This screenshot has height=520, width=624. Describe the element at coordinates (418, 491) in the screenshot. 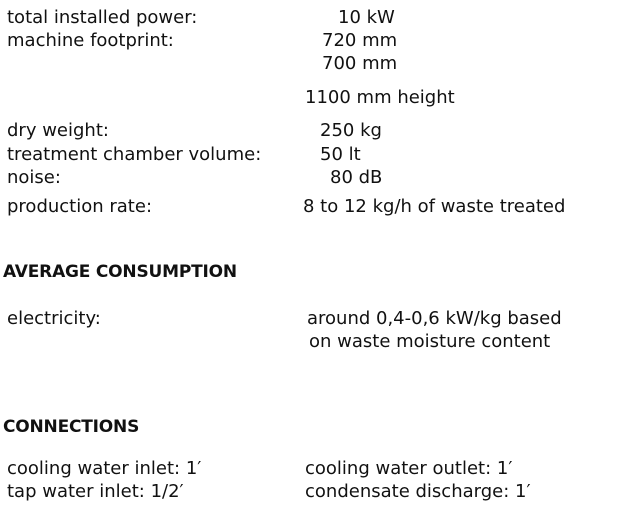

I see `connection-condensate-discharge: condensate discharge: 1′` at that location.